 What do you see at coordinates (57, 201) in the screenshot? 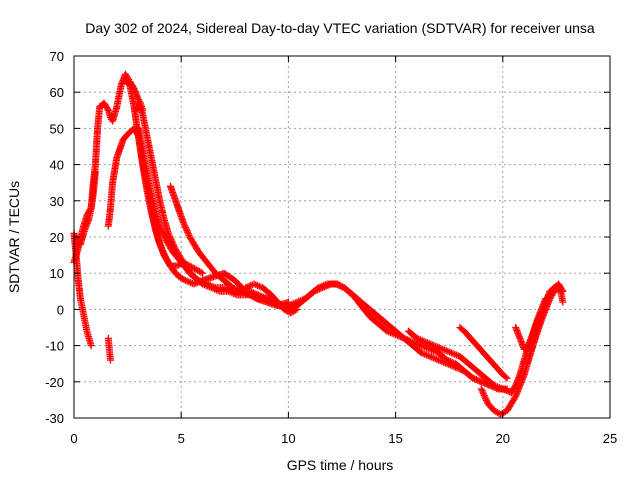
I see `y-tick-label: 30` at bounding box center [57, 201].